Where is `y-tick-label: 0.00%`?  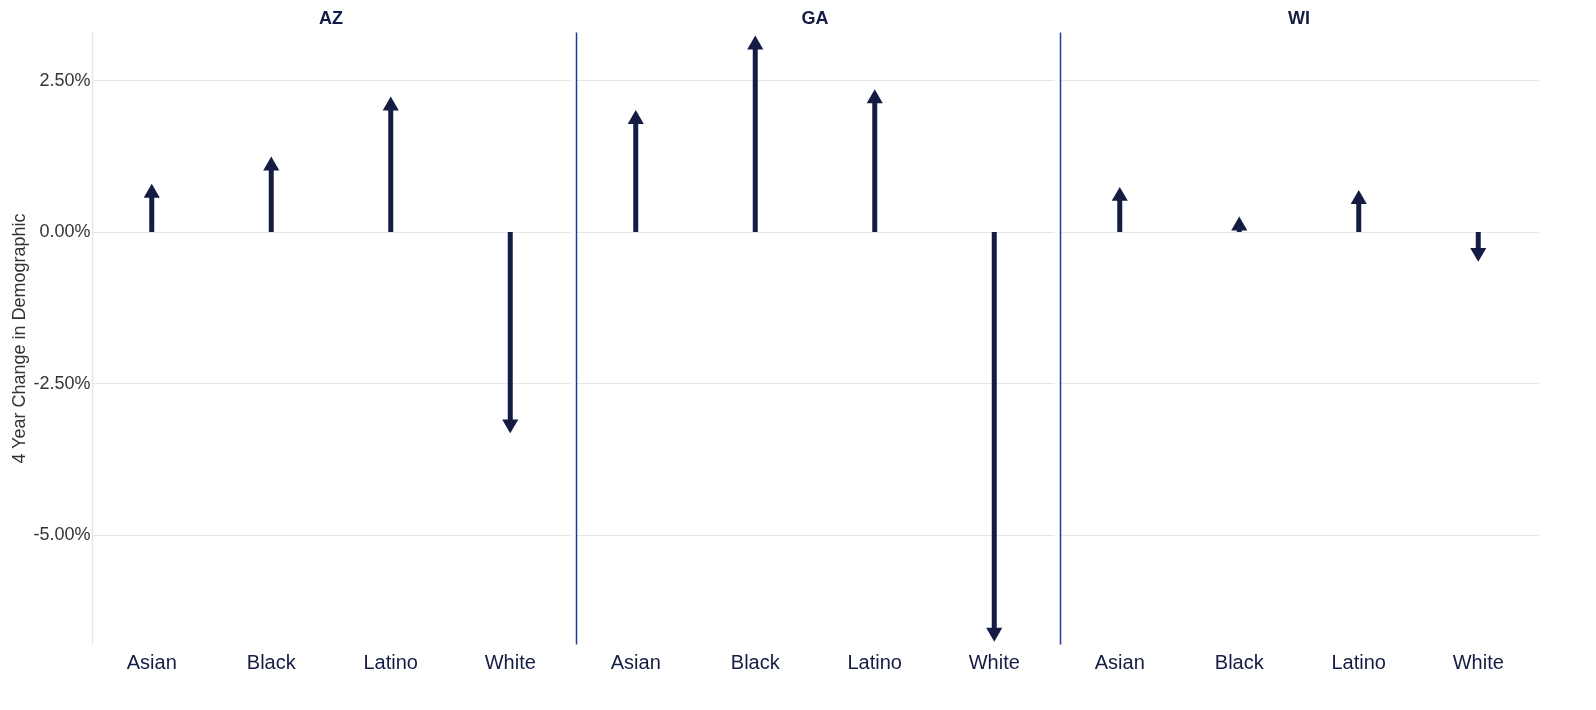
y-tick-label: 0.00% is located at coordinates (65, 231).